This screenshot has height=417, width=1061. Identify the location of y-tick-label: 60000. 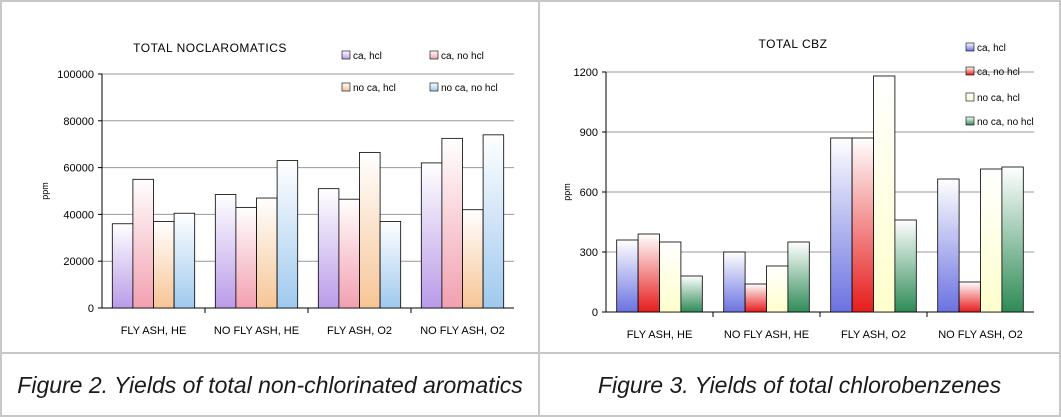
(78, 169).